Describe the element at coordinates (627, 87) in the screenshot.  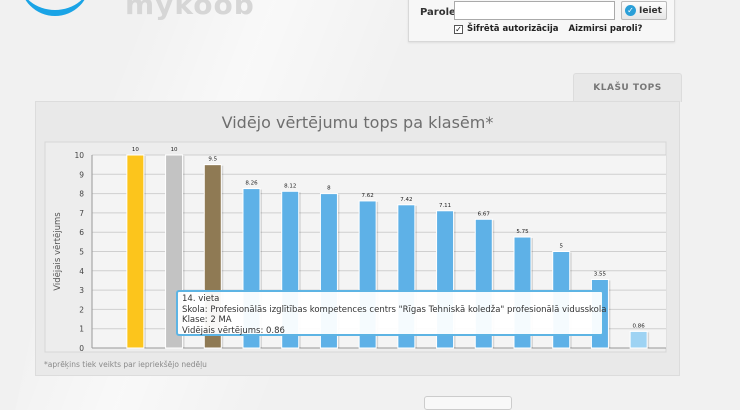
I see `tab-class-top: KLAŠU TOPS` at that location.